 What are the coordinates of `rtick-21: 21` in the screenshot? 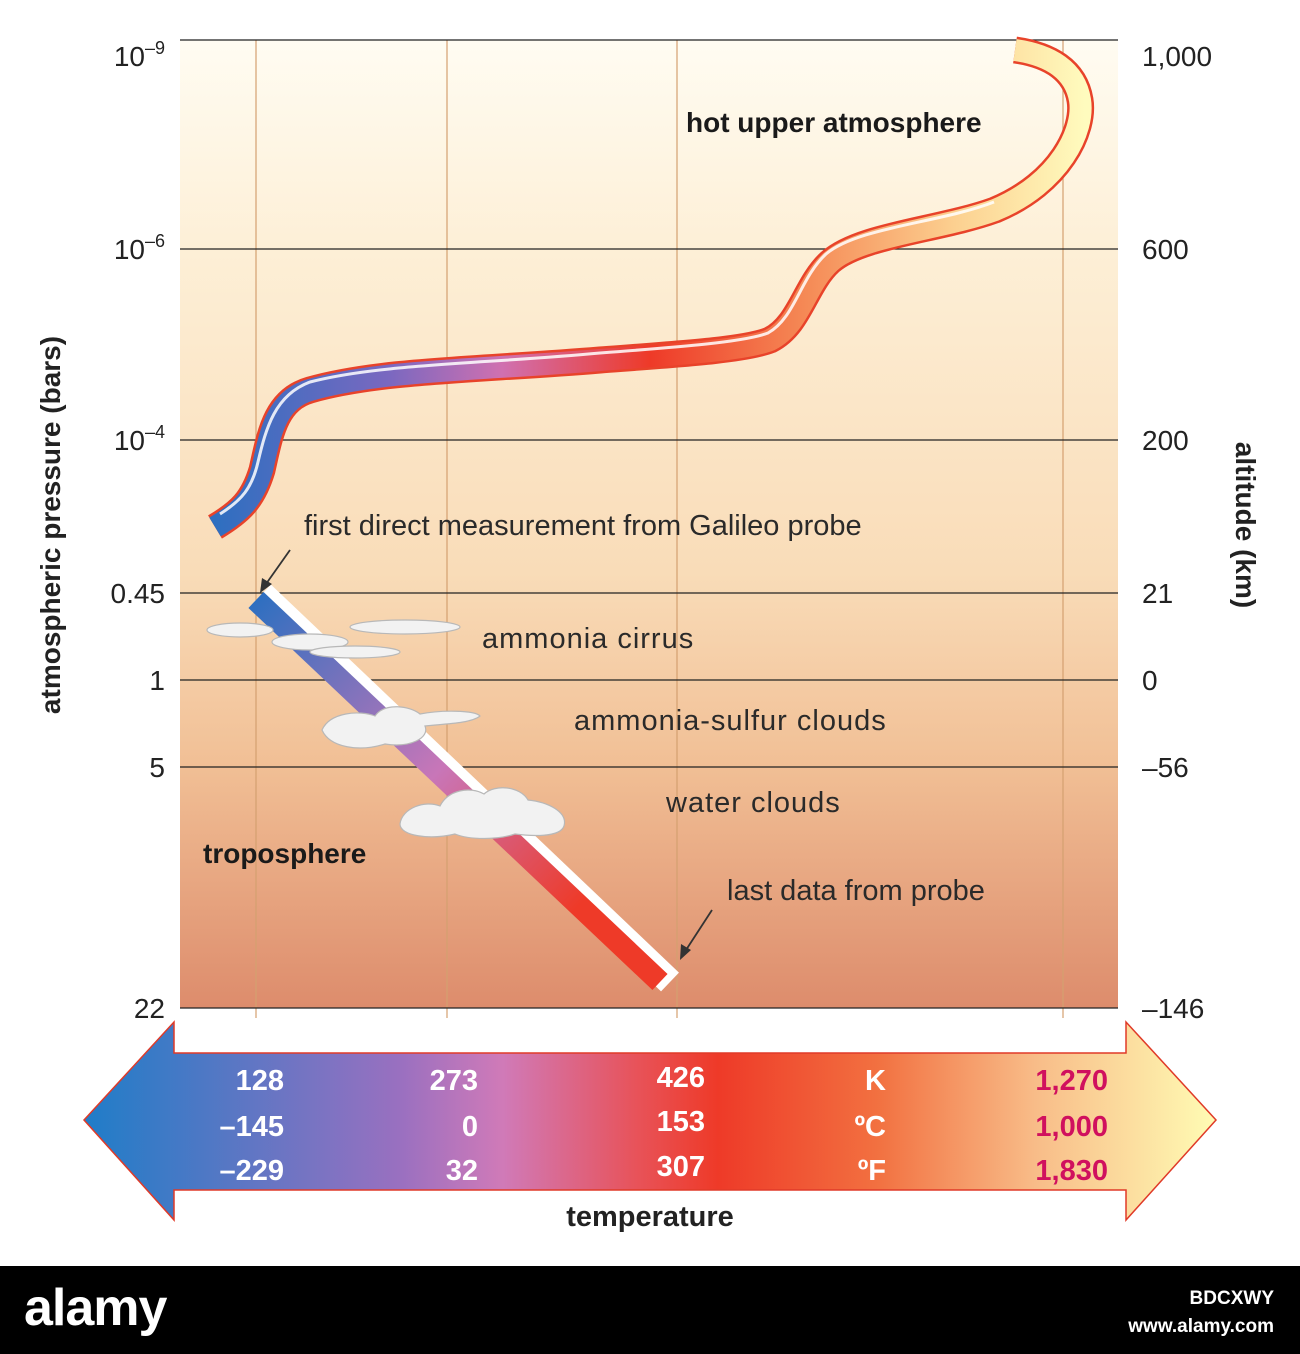 It's located at (1157, 593).